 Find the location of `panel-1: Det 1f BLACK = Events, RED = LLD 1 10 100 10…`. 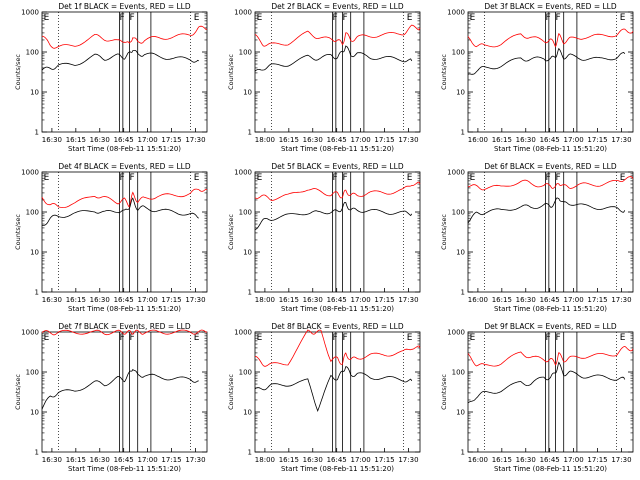

panel-1: Det 1f BLACK = Events, RED = LLD 1 10 100 10… is located at coordinates (111, 77).